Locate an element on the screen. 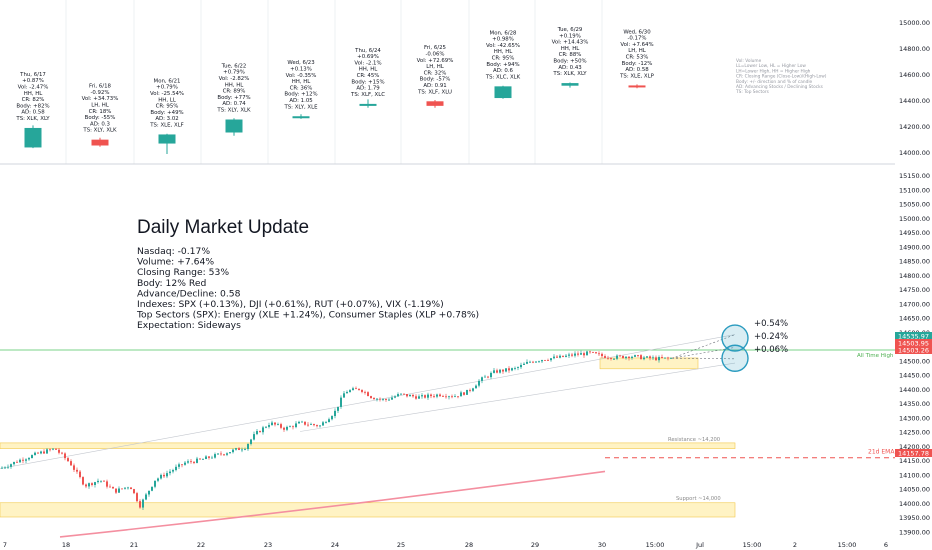 The width and height of the screenshot is (932, 550). x-axis-tick-label: 29 is located at coordinates (535, 545).